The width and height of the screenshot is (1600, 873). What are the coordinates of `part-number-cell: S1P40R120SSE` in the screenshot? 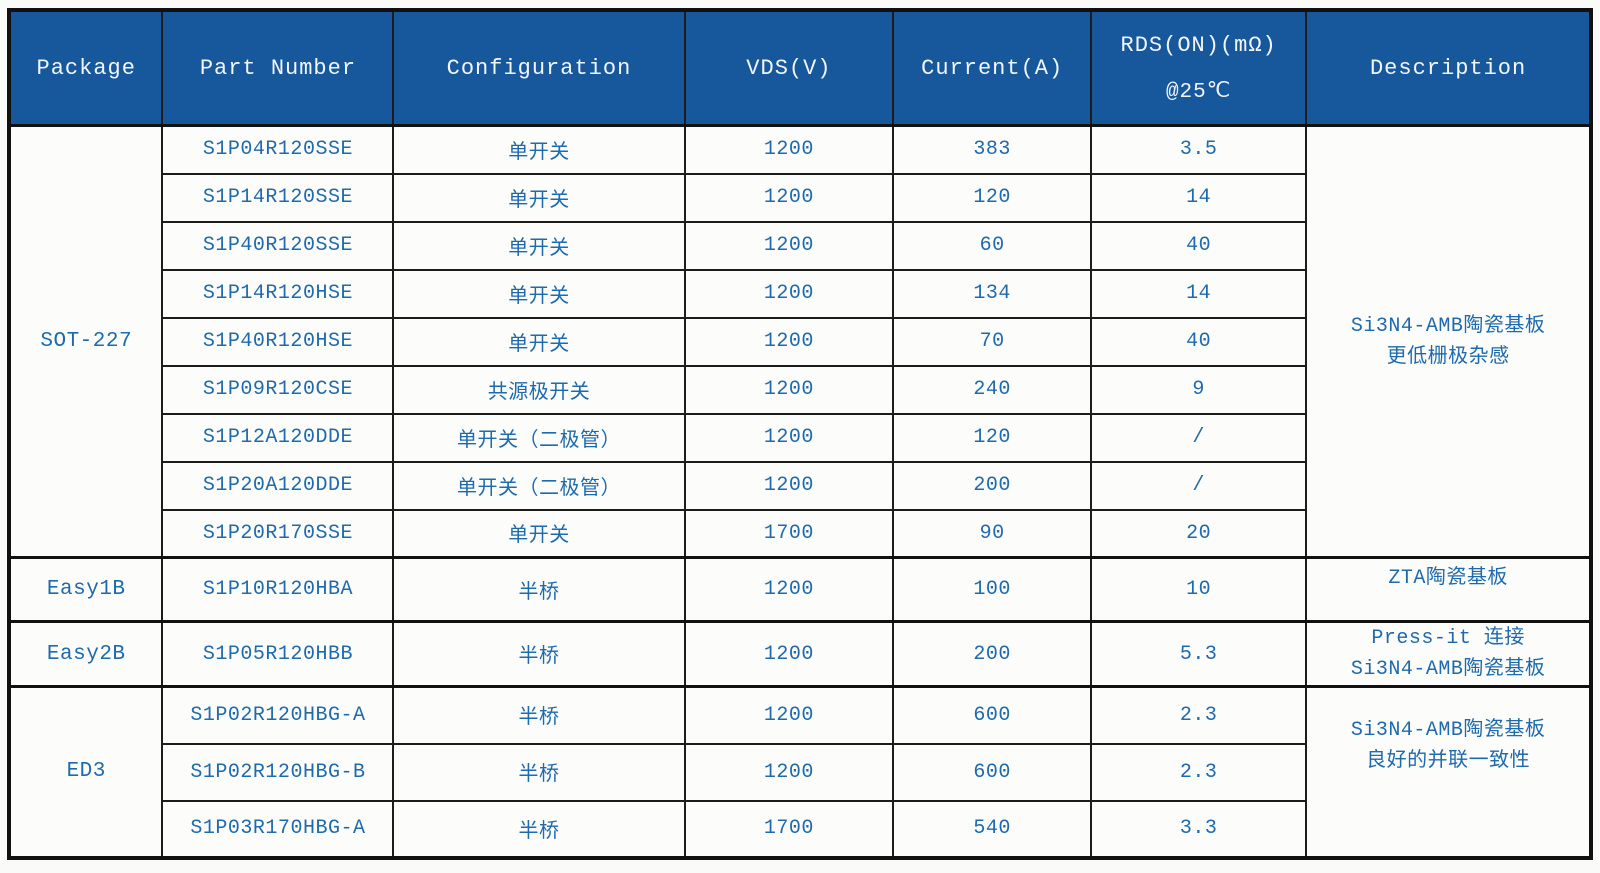 It's located at (278, 245).